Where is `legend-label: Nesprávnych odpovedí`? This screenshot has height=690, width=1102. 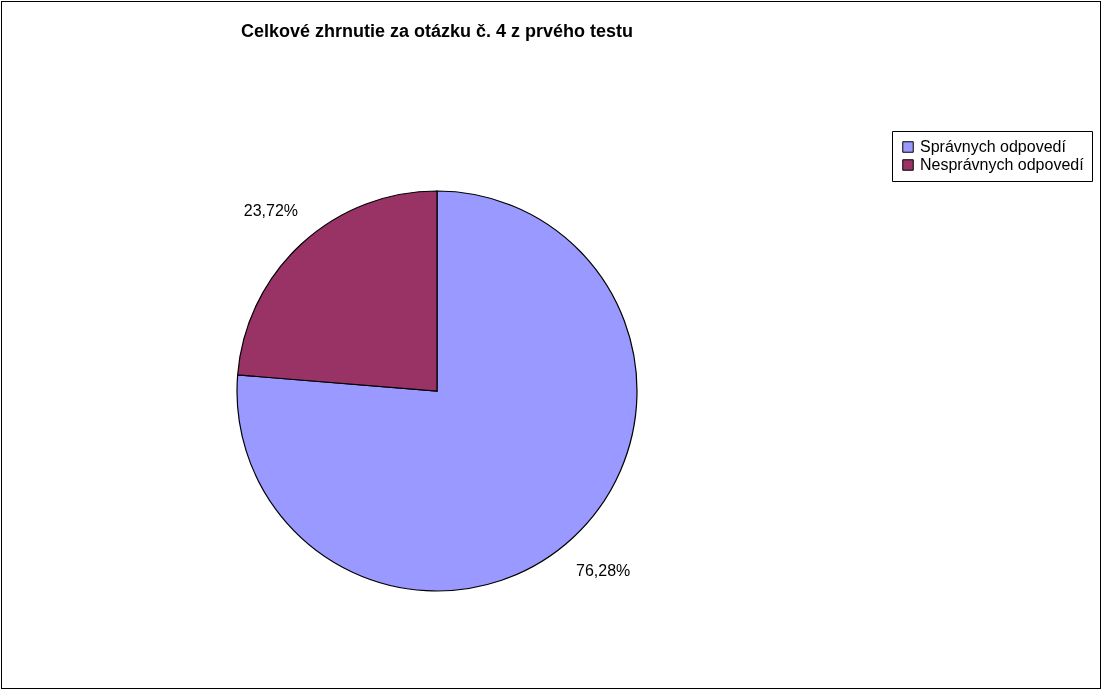
legend-label: Nesprávnych odpovedí is located at coordinates (1002, 164).